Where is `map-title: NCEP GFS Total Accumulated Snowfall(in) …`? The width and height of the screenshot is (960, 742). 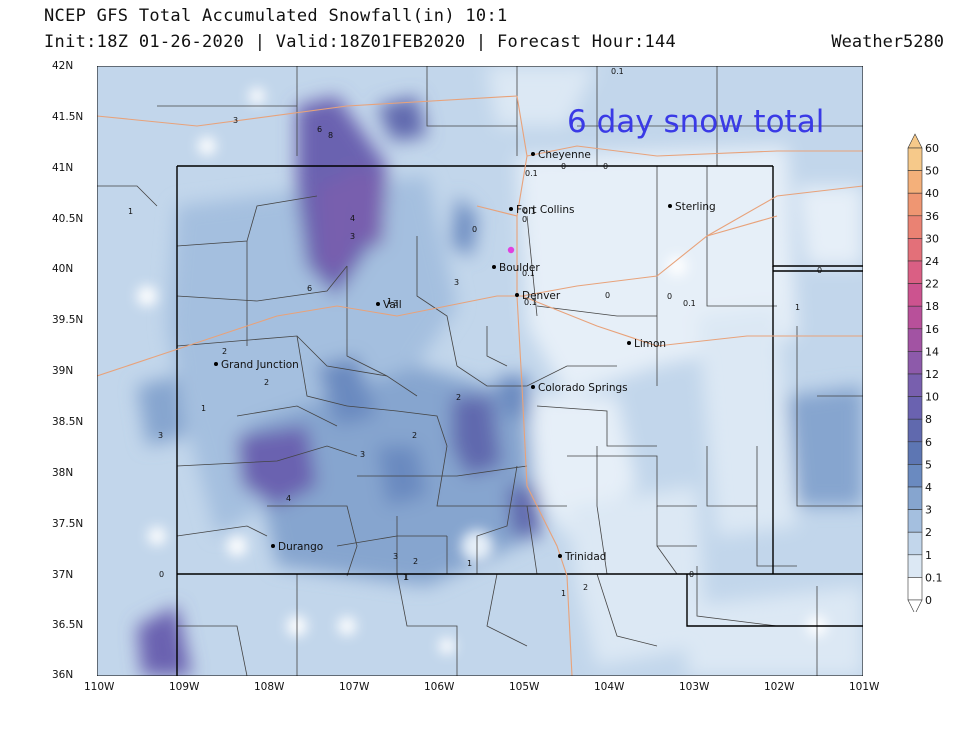 map-title: NCEP GFS Total Accumulated Snowfall(in) … is located at coordinates (276, 16).